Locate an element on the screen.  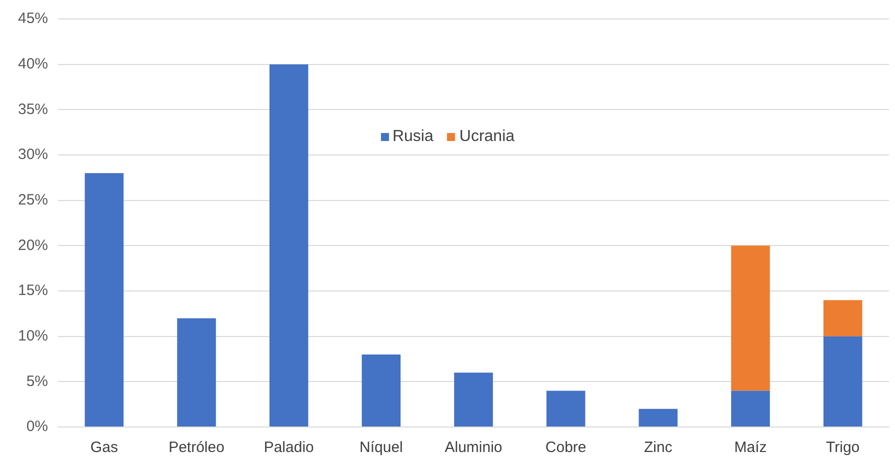
y-tick-label: 5% is located at coordinates (37, 381).